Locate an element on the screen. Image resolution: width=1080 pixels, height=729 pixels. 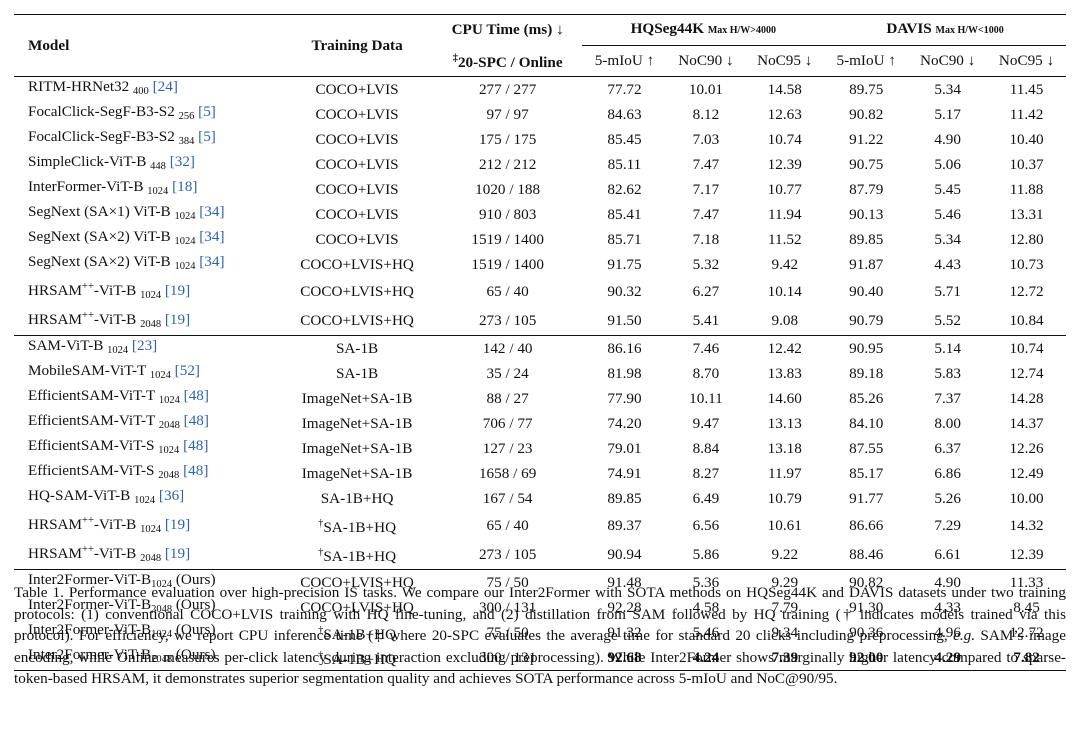
metric-cell: 13.13 is located at coordinates (784, 423).